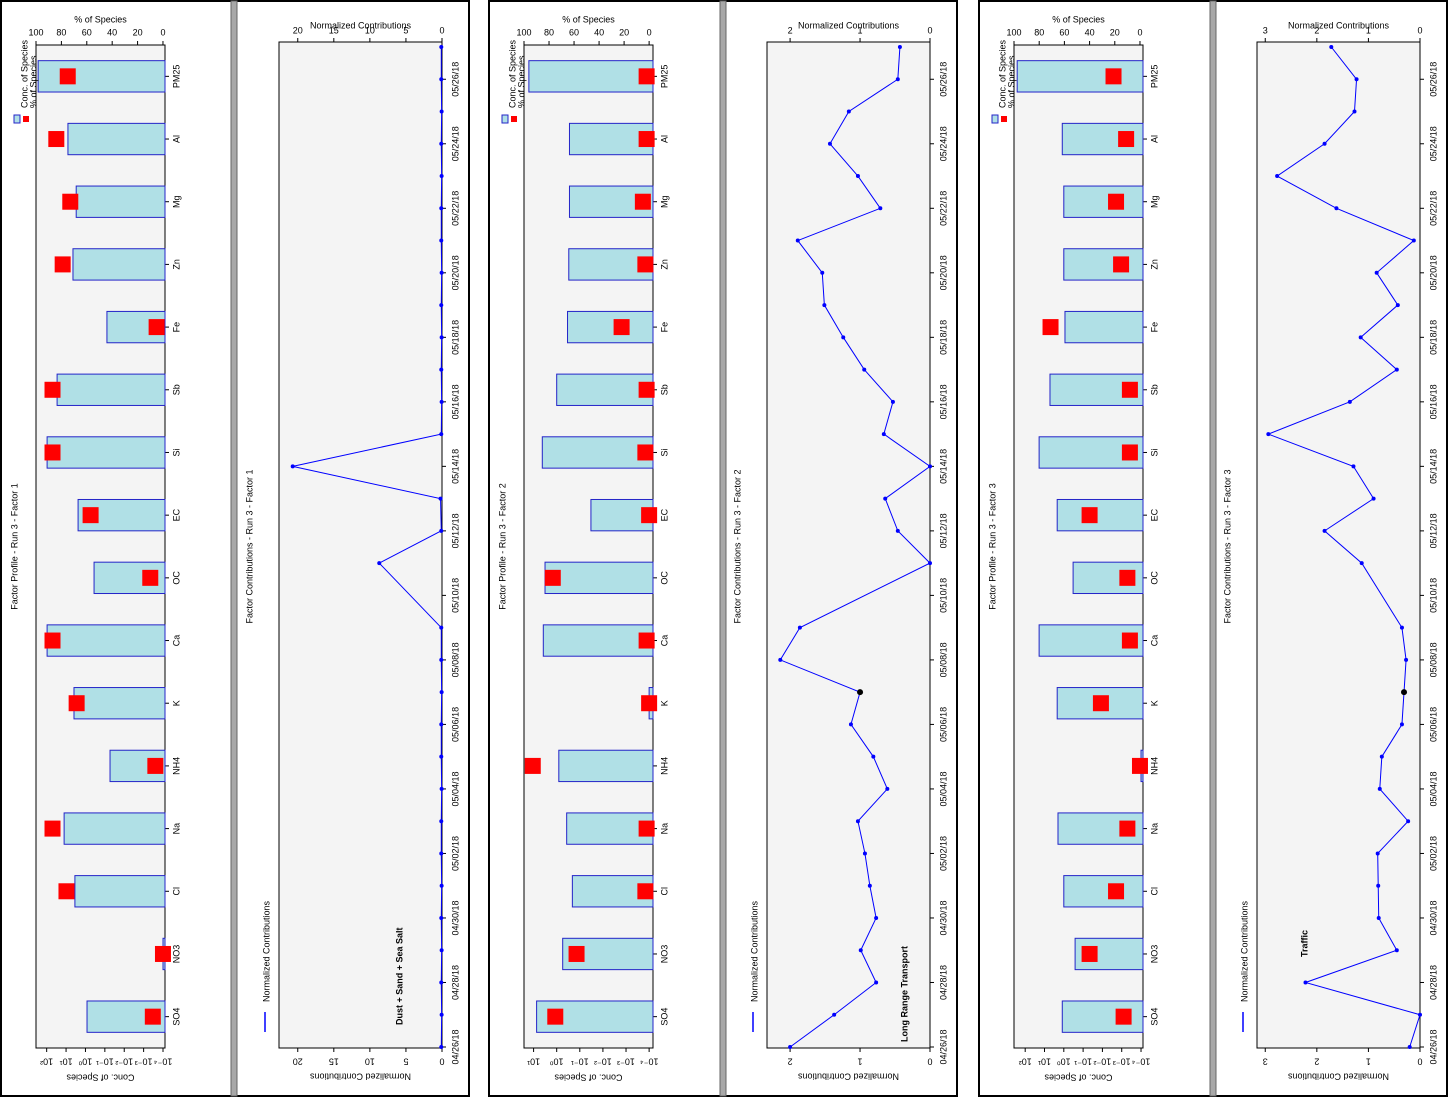  I want to click on legend-swatch, so click(995, 119).